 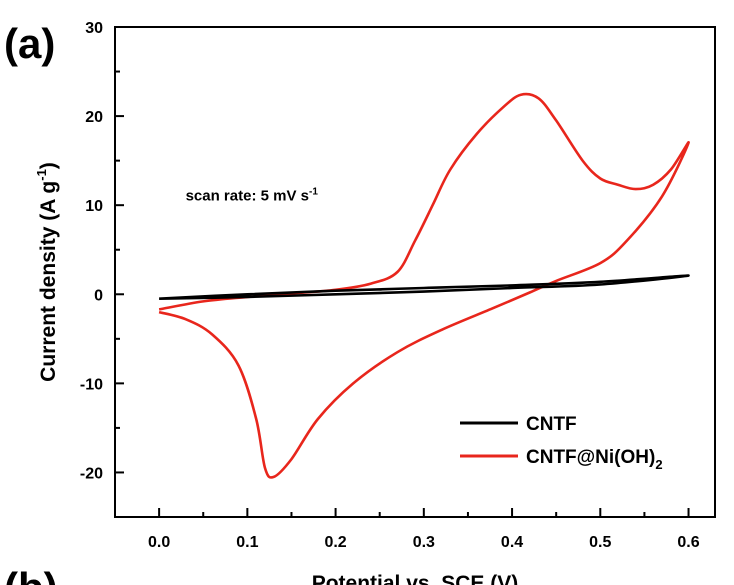 I want to click on next-panel-label: (b), so click(x=31, y=574).